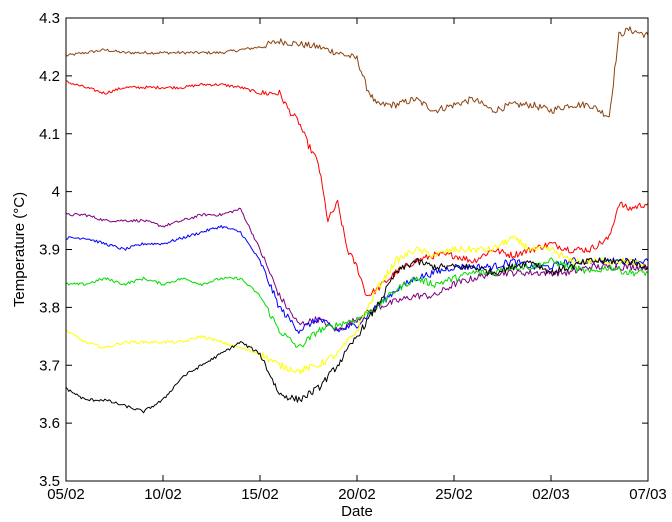 This screenshot has height=522, width=672. What do you see at coordinates (454, 494) in the screenshot?
I see `x-tick-label: 25/02` at bounding box center [454, 494].